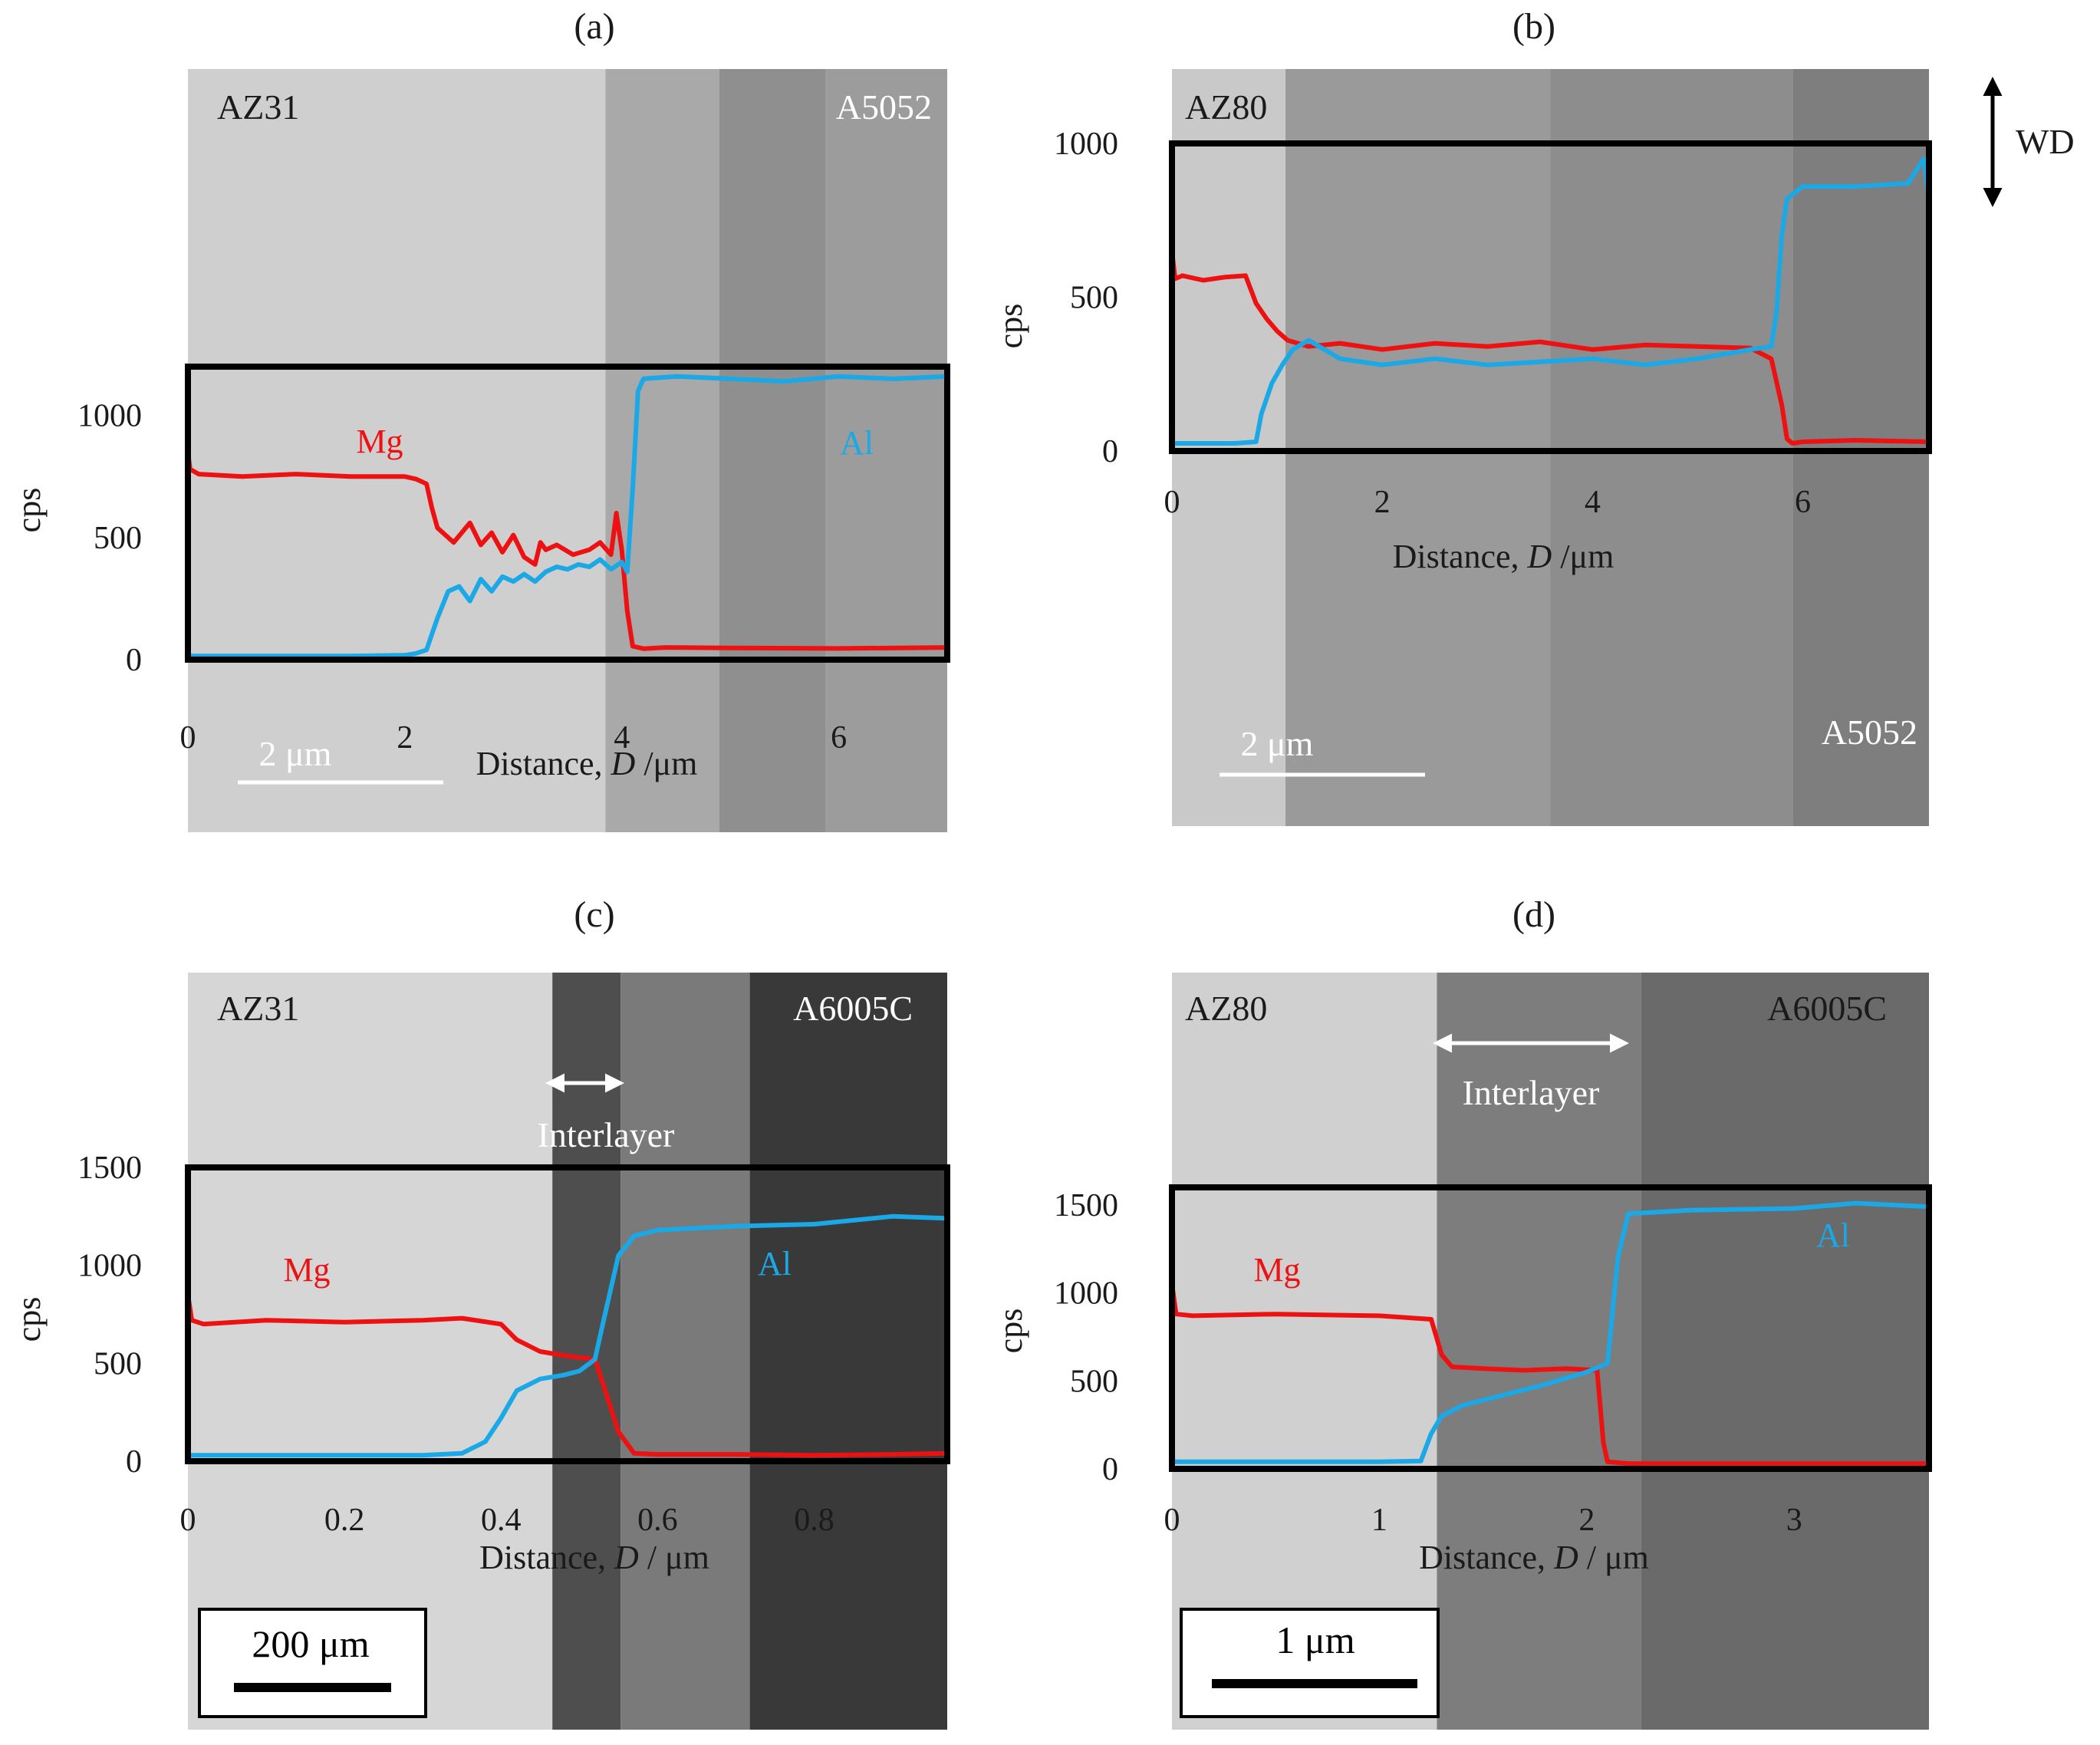  Describe the element at coordinates (1533, 27) in the screenshot. I see `panel-label: (b)` at that location.